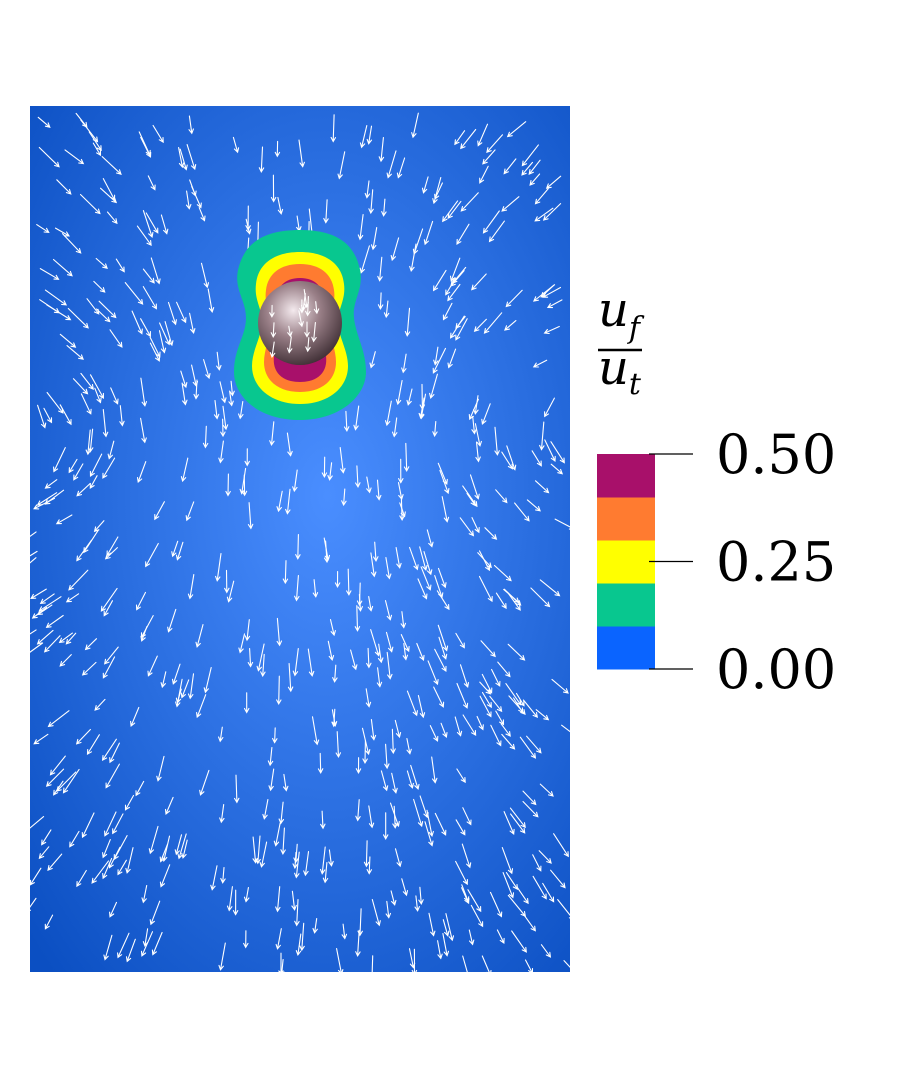  Describe the element at coordinates (620, 371) in the screenshot. I see `colorbar-title-denominator: ut` at that location.